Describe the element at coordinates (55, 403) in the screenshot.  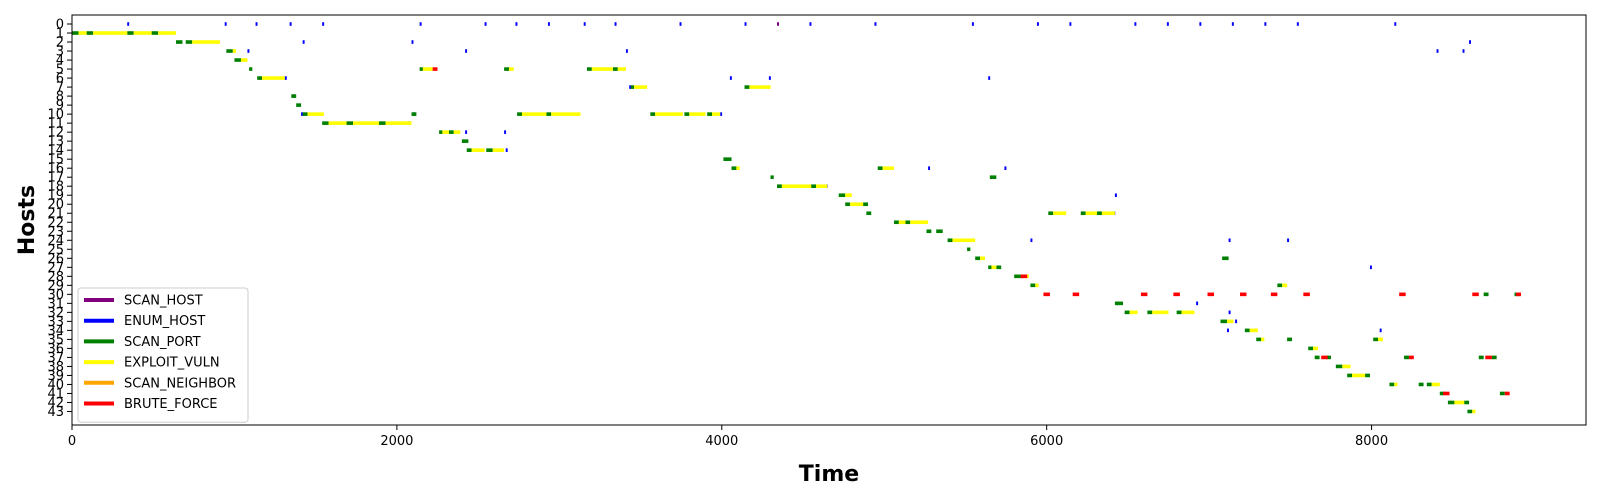
I see `y-tick-label: 42` at that location.